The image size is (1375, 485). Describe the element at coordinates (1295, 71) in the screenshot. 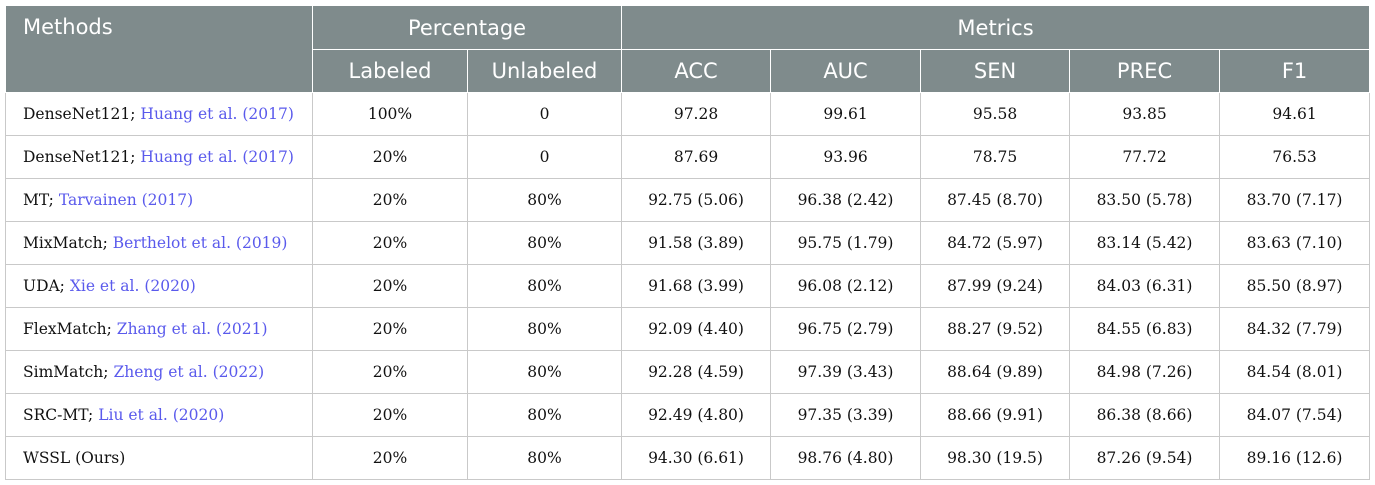

I see `header-f1: F1` at that location.